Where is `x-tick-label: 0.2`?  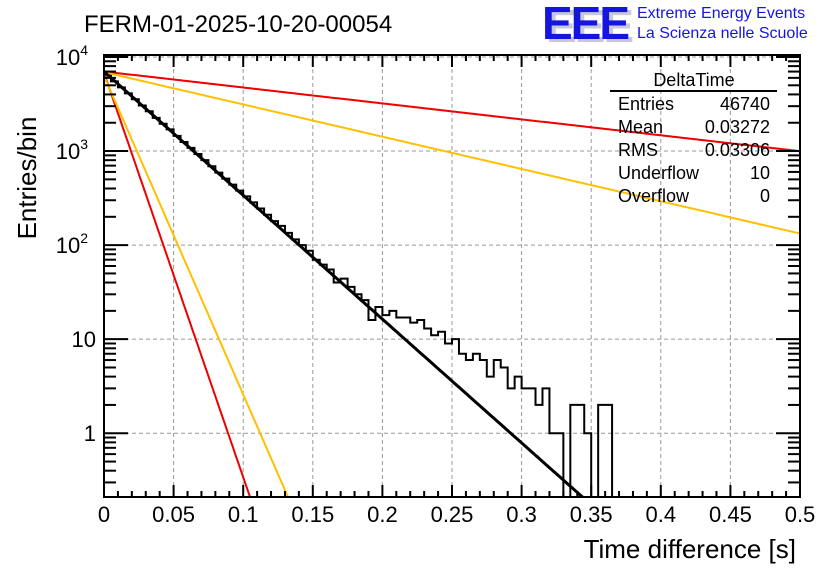 x-tick-label: 0.2 is located at coordinates (382, 514).